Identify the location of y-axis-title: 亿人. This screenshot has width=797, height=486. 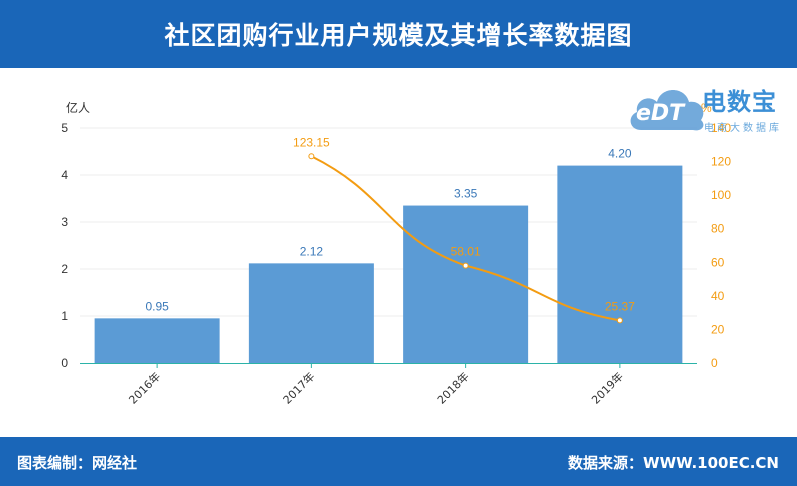
(78, 107).